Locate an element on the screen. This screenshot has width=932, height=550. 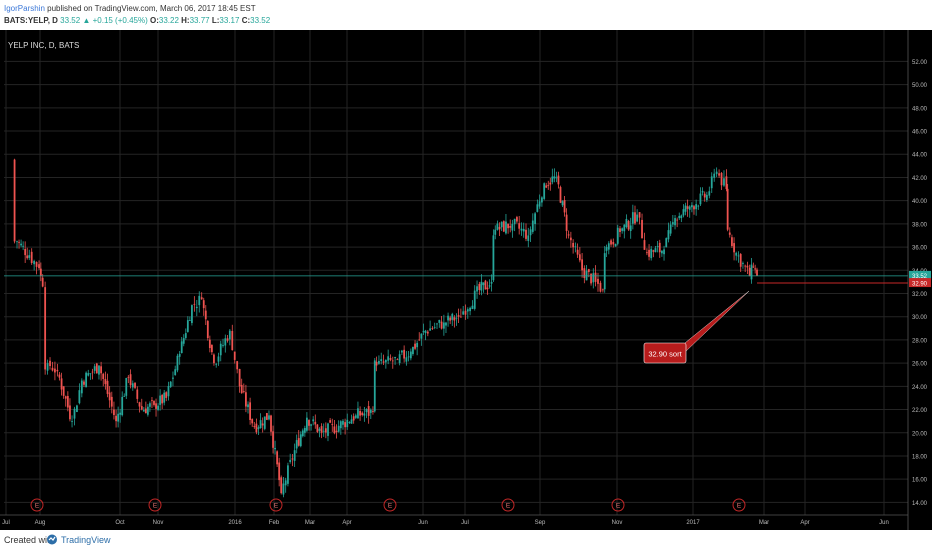
author-link: IgorParshin is located at coordinates (24, 8).